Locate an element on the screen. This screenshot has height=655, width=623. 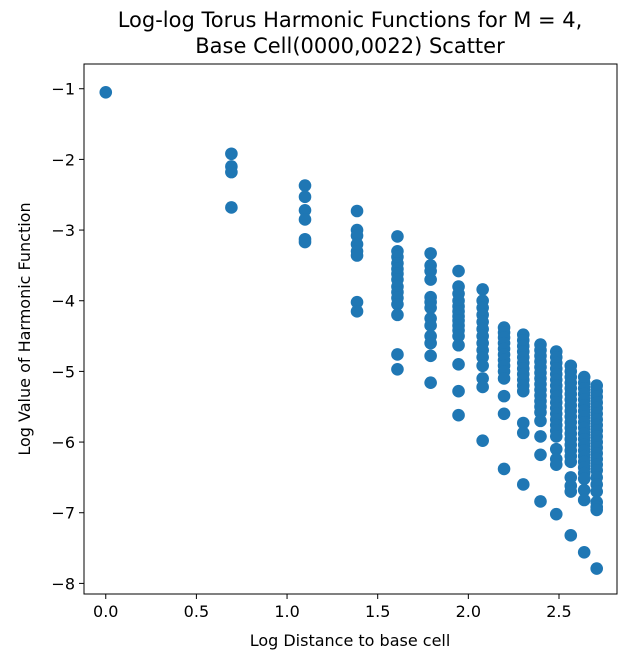
y-tick-label: −5 is located at coordinates (63, 371).